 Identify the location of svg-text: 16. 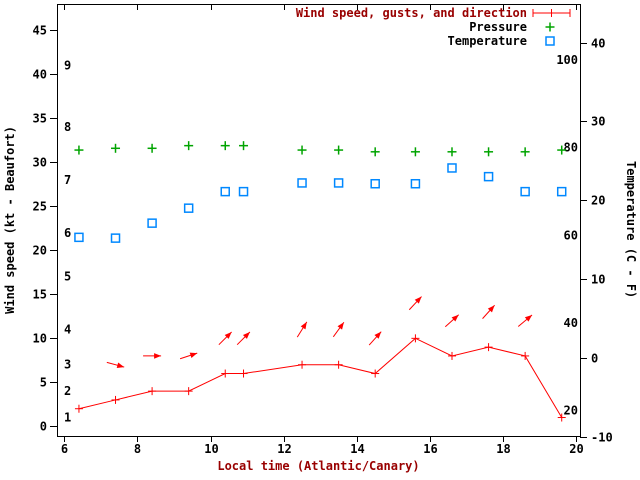
(430, 449).